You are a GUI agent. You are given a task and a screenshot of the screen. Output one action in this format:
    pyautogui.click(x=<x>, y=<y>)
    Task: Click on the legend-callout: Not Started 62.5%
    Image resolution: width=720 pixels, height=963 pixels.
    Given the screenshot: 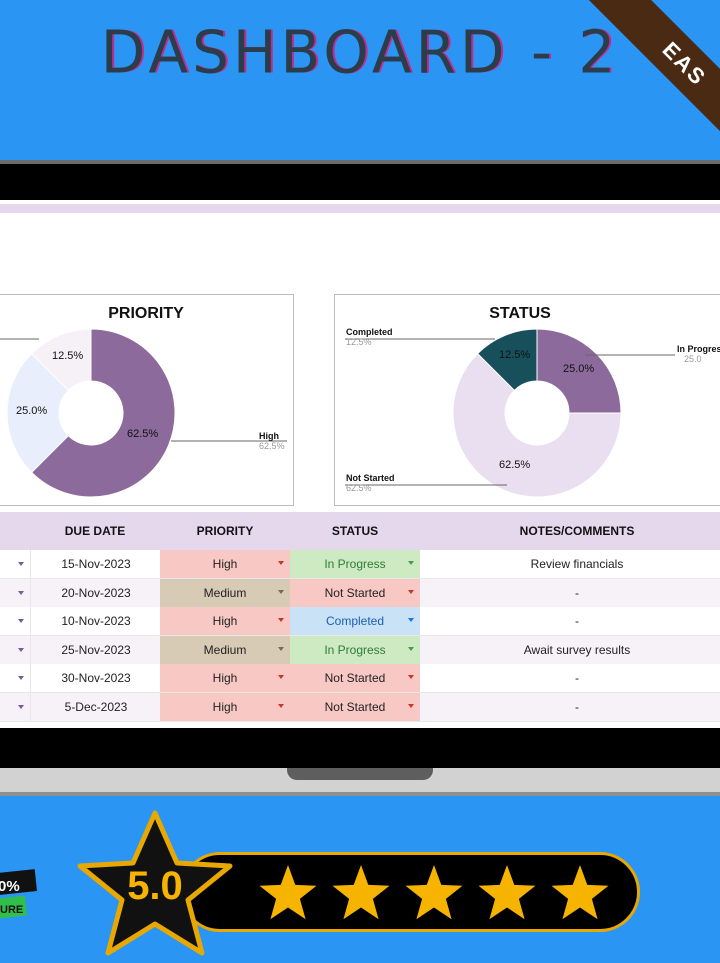 What is the action you would take?
    pyautogui.click(x=370, y=483)
    